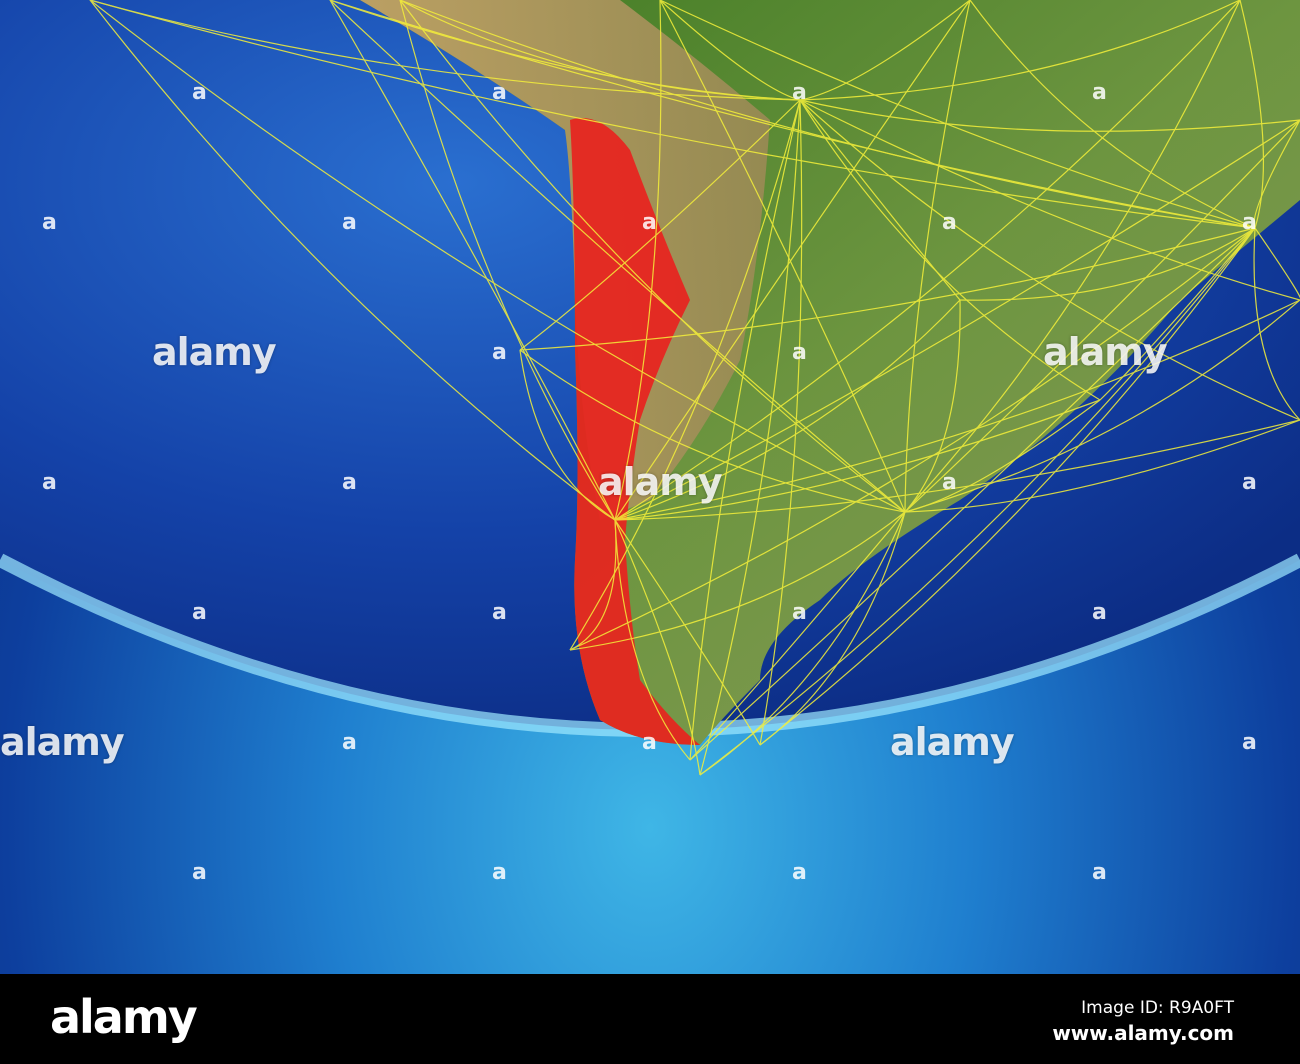 The width and height of the screenshot is (1300, 1064). I want to click on chile-highlight, so click(635, 431).